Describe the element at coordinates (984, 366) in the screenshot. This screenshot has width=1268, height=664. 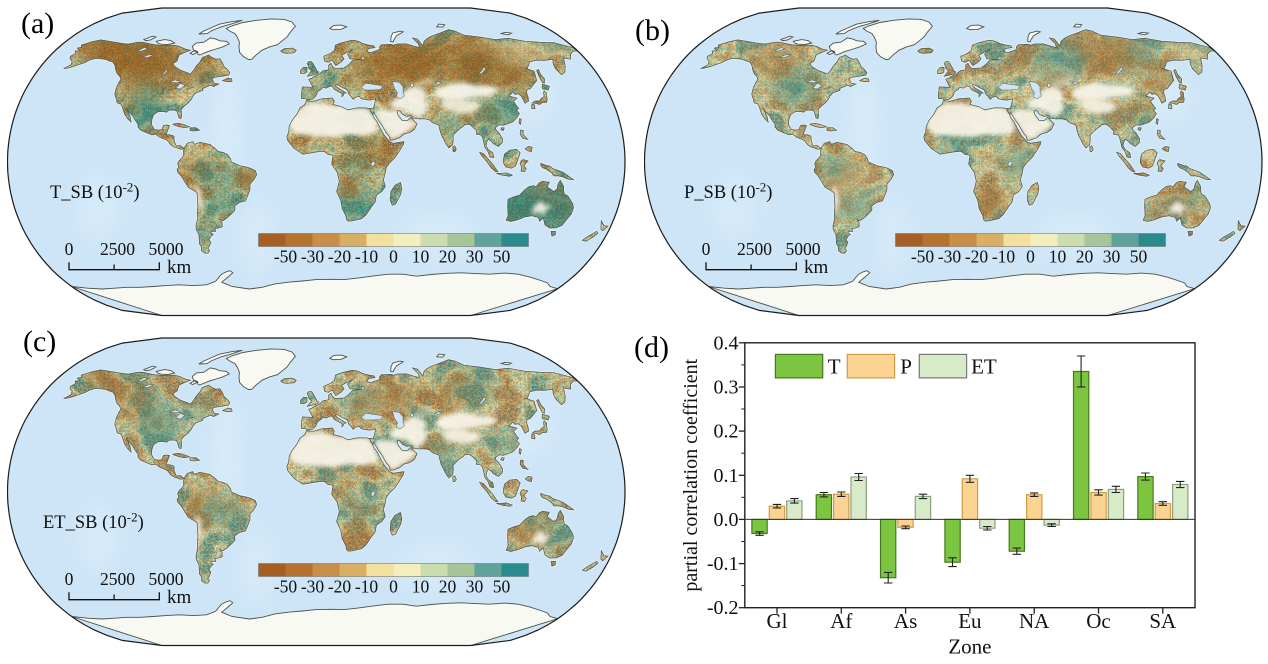
I see `svg-text: ET` at that location.